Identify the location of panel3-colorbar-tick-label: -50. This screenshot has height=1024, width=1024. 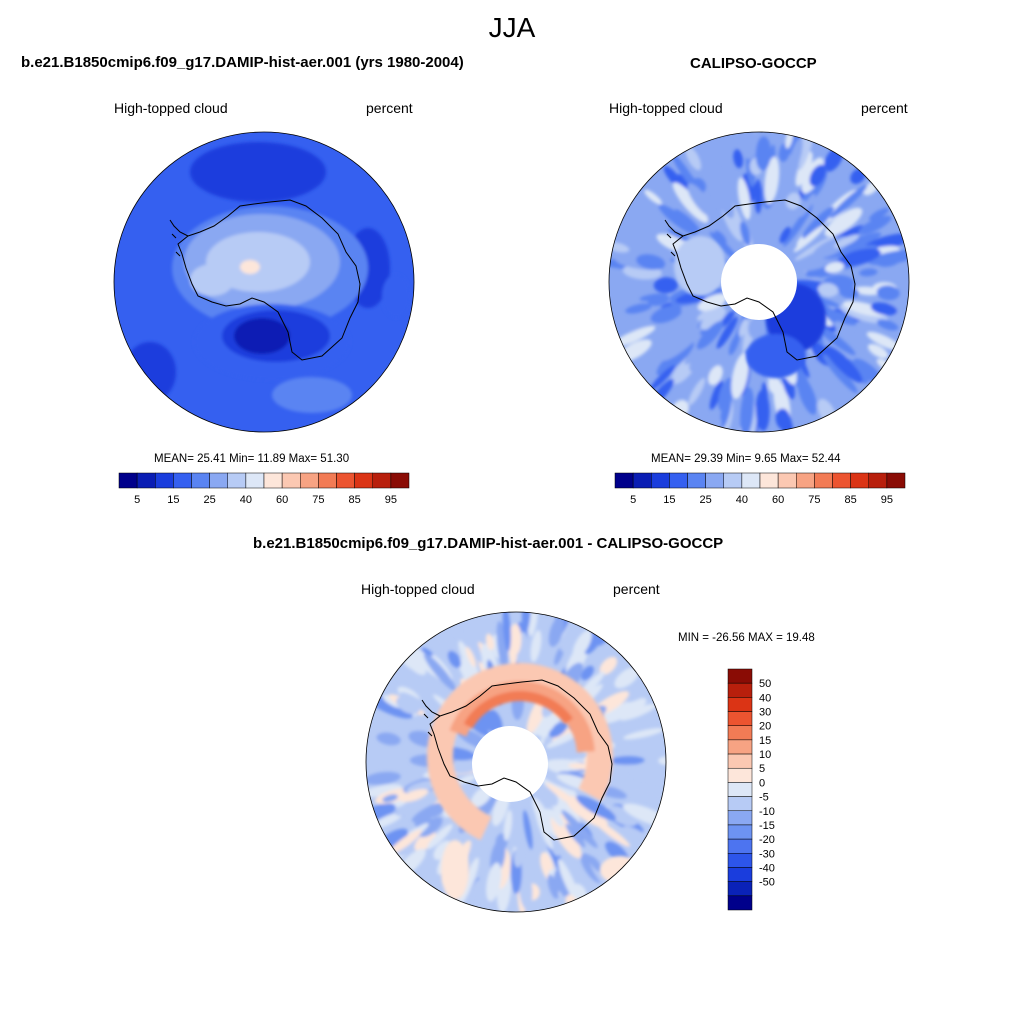
(767, 883).